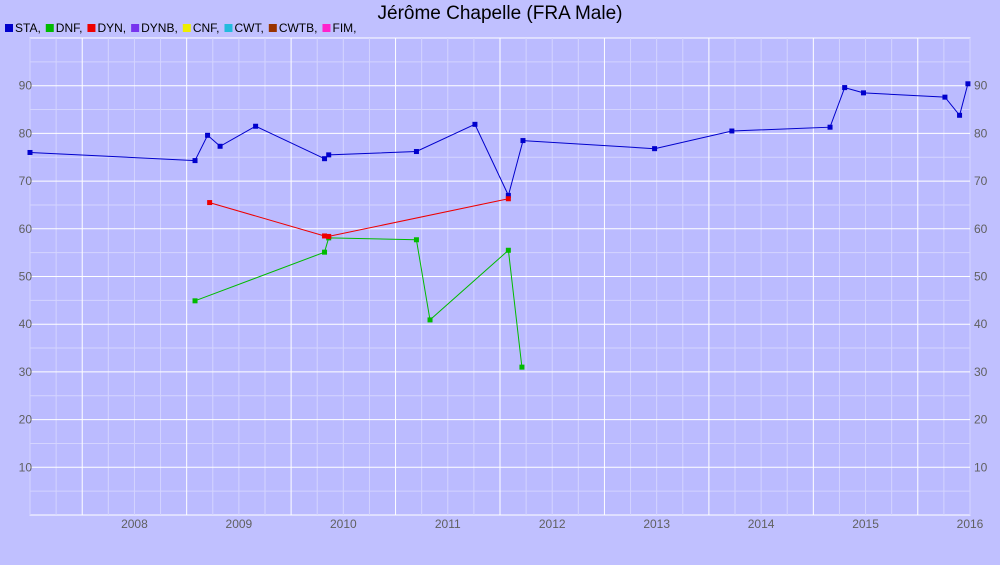  Describe the element at coordinates (26, 86) in the screenshot. I see `y-tick-label-left: 90` at that location.